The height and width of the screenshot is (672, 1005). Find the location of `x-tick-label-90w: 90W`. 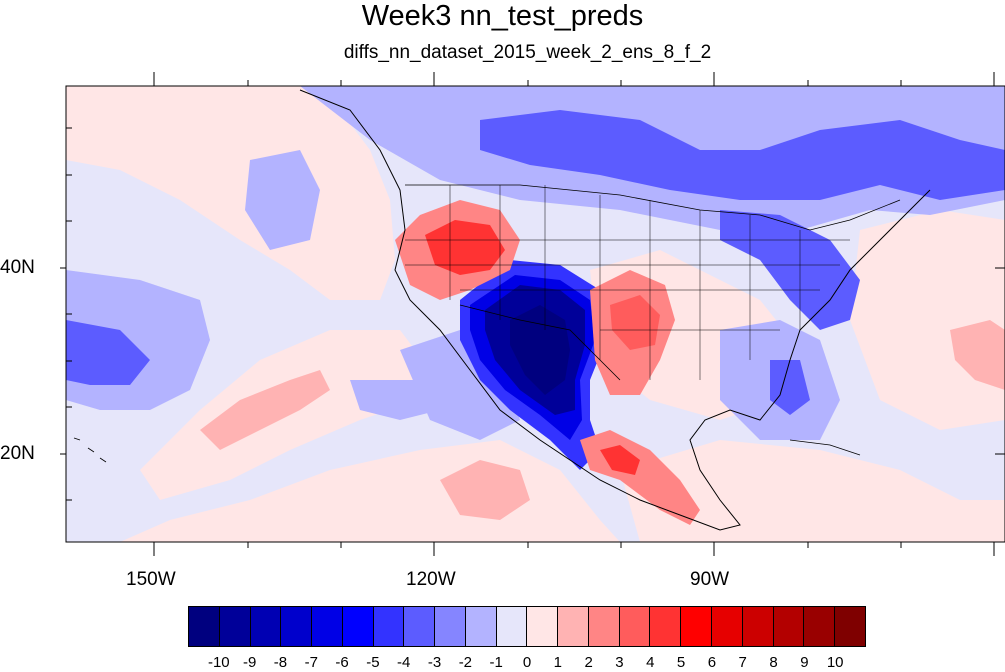

x-tick-label-90w: 90W is located at coordinates (710, 579).